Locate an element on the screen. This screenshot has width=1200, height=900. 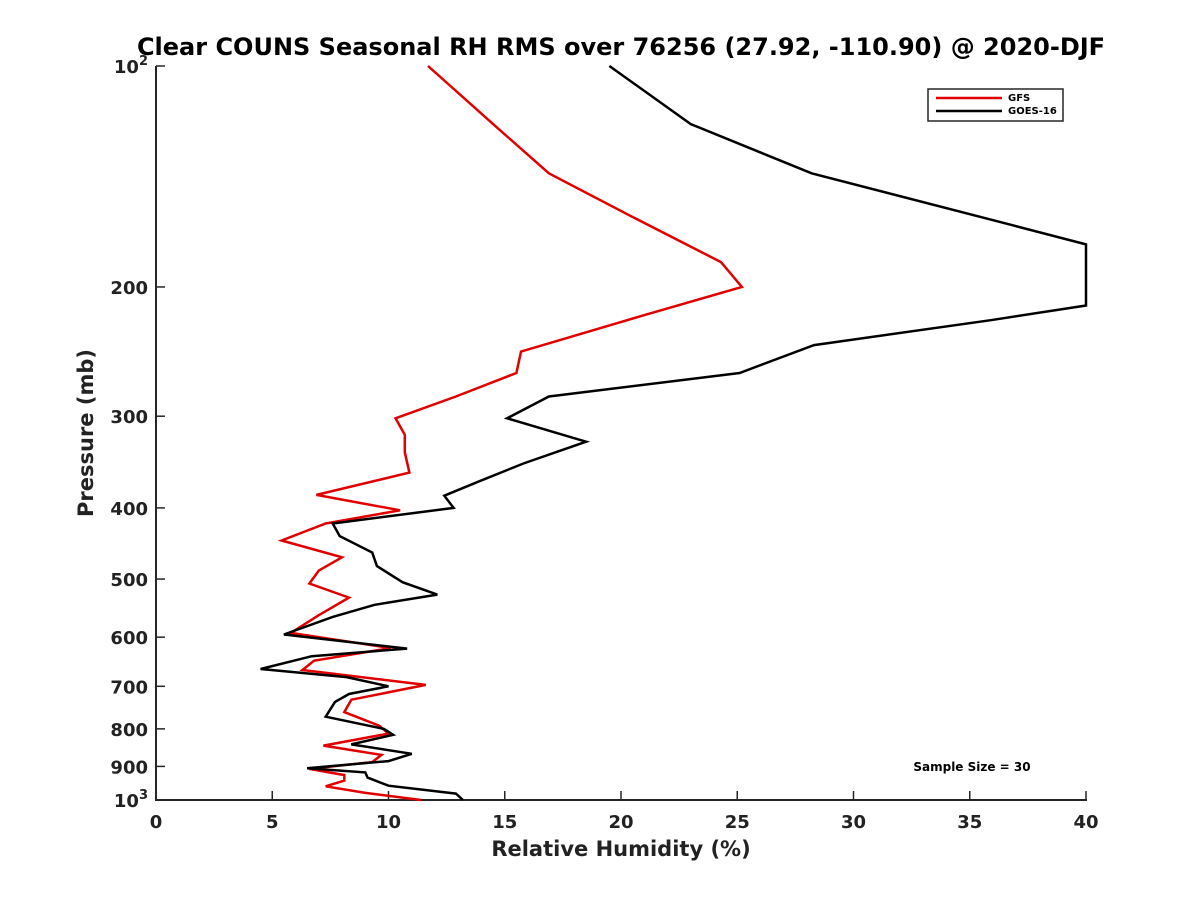
sample-size-annotation: Sample Size = 30 is located at coordinates (971, 767).